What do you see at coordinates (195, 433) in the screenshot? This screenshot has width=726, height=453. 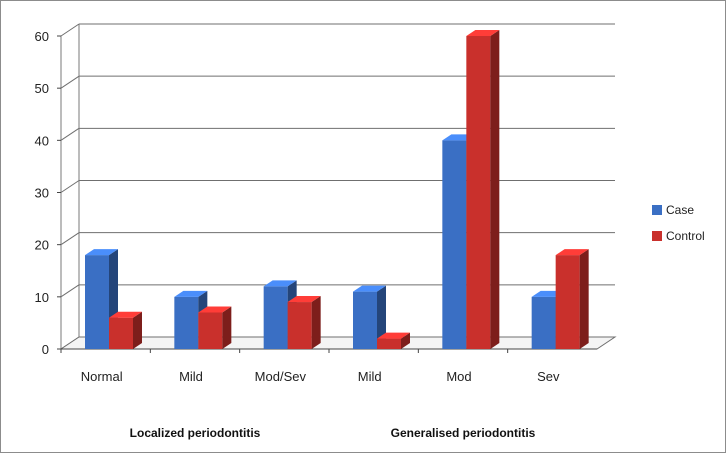 I see `group-label: Localized periodontitis` at bounding box center [195, 433].